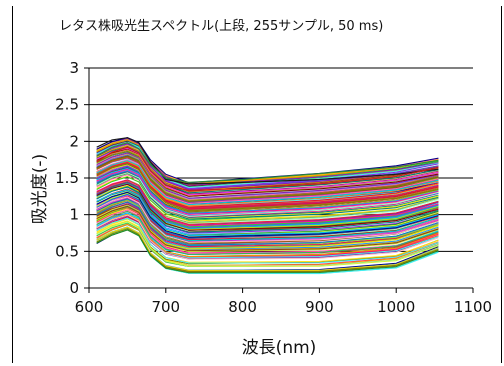 The image size is (504, 366). I want to click on y-tick-labels: 0 0.5 1 1.5 2 2.5 3, so click(67, 178).